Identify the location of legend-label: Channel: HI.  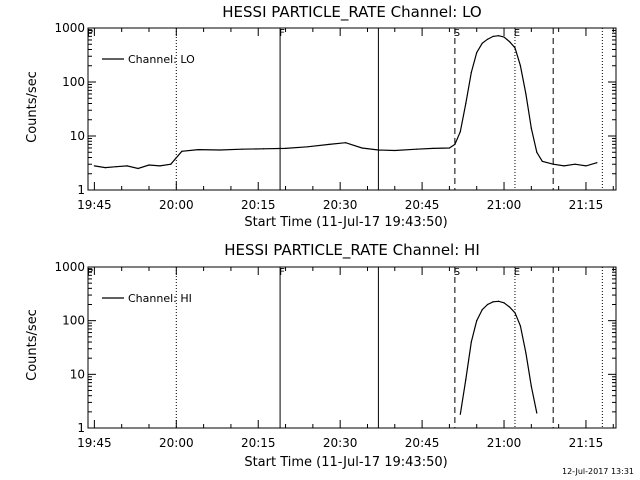
(160, 298).